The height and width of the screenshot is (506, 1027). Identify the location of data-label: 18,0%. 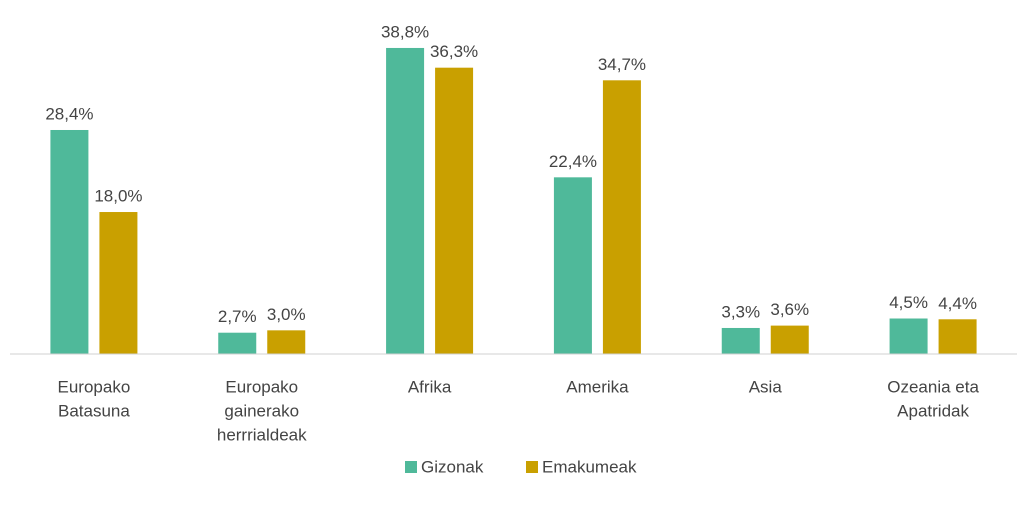
(118, 196).